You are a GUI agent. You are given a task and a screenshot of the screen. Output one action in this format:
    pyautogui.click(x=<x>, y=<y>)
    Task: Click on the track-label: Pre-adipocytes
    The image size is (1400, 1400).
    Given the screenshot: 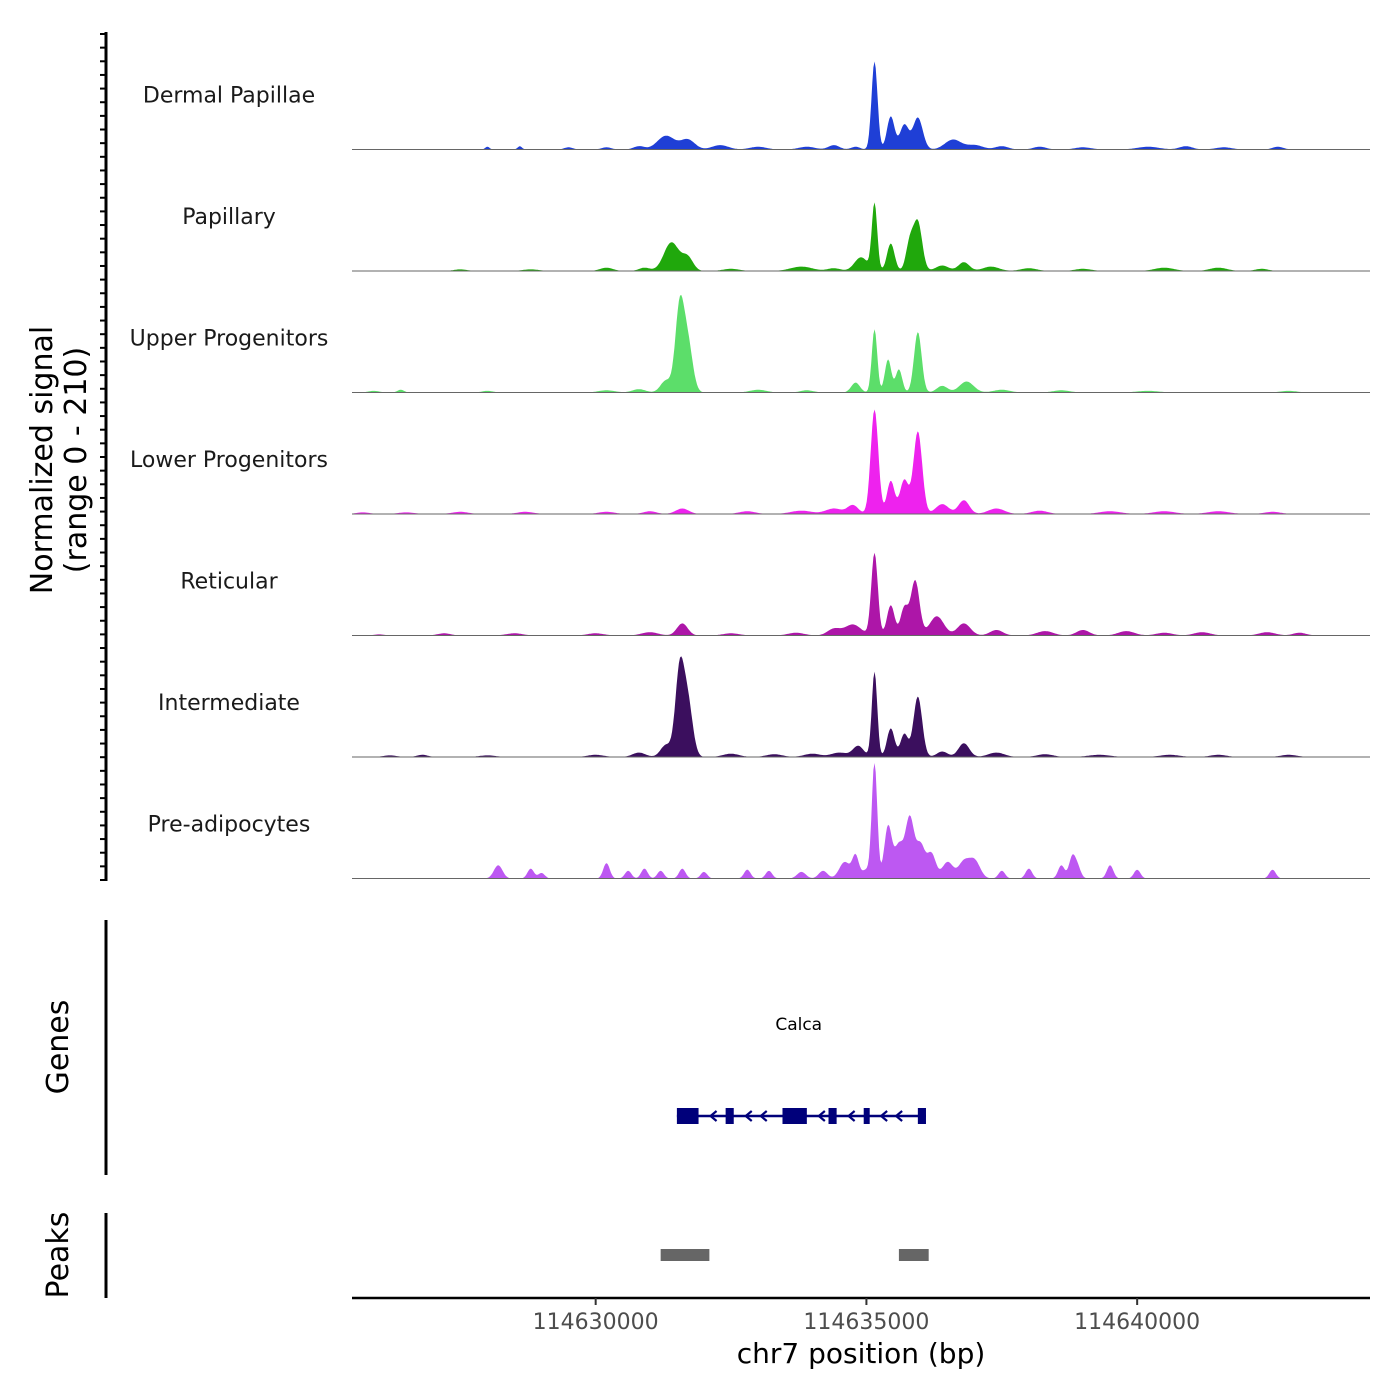 What is the action you would take?
    pyautogui.click(x=229, y=825)
    